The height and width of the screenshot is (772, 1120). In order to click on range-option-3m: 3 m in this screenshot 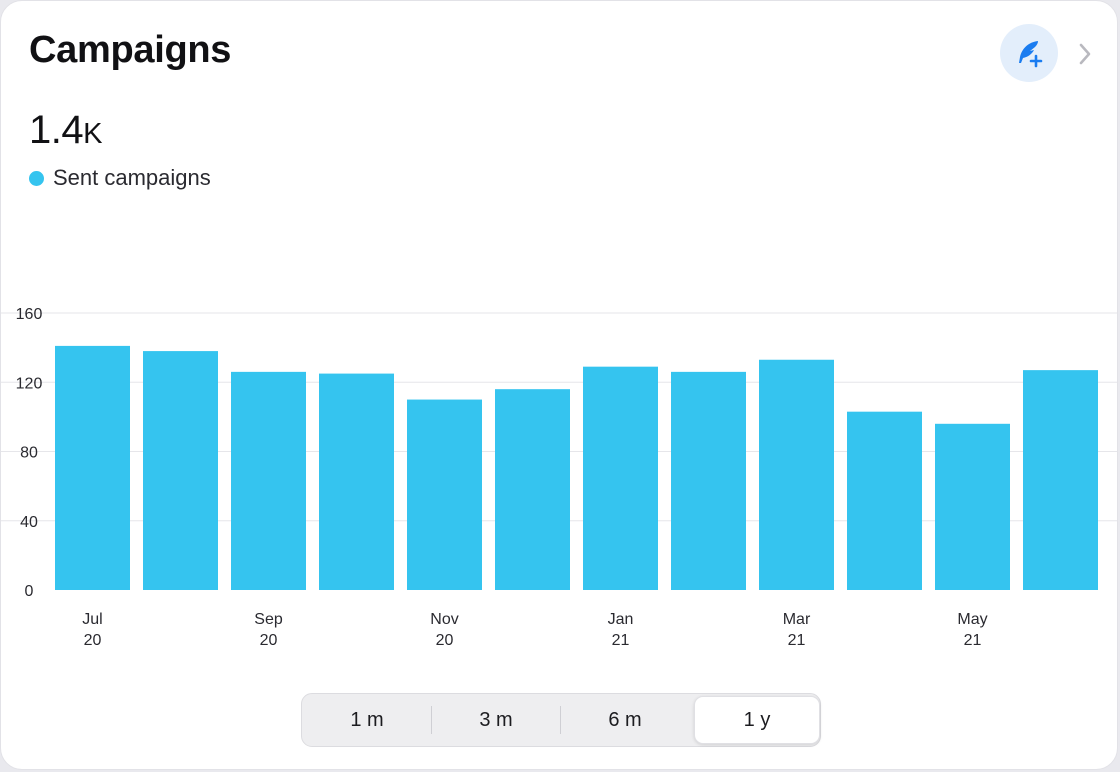, I will do `click(496, 719)`.